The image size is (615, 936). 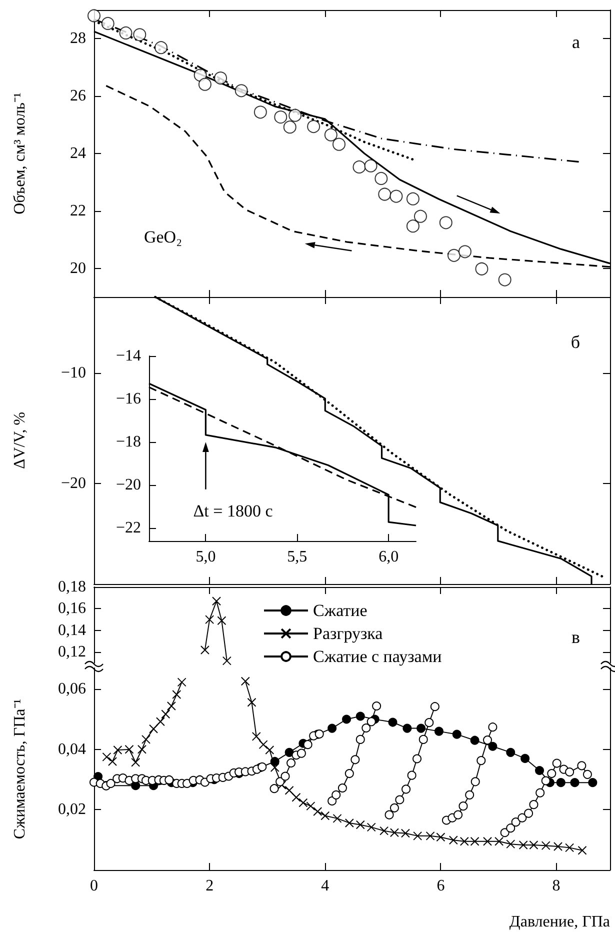 What do you see at coordinates (377, 656) in the screenshot?
I see `legend-label: Сжатие с паузами` at bounding box center [377, 656].